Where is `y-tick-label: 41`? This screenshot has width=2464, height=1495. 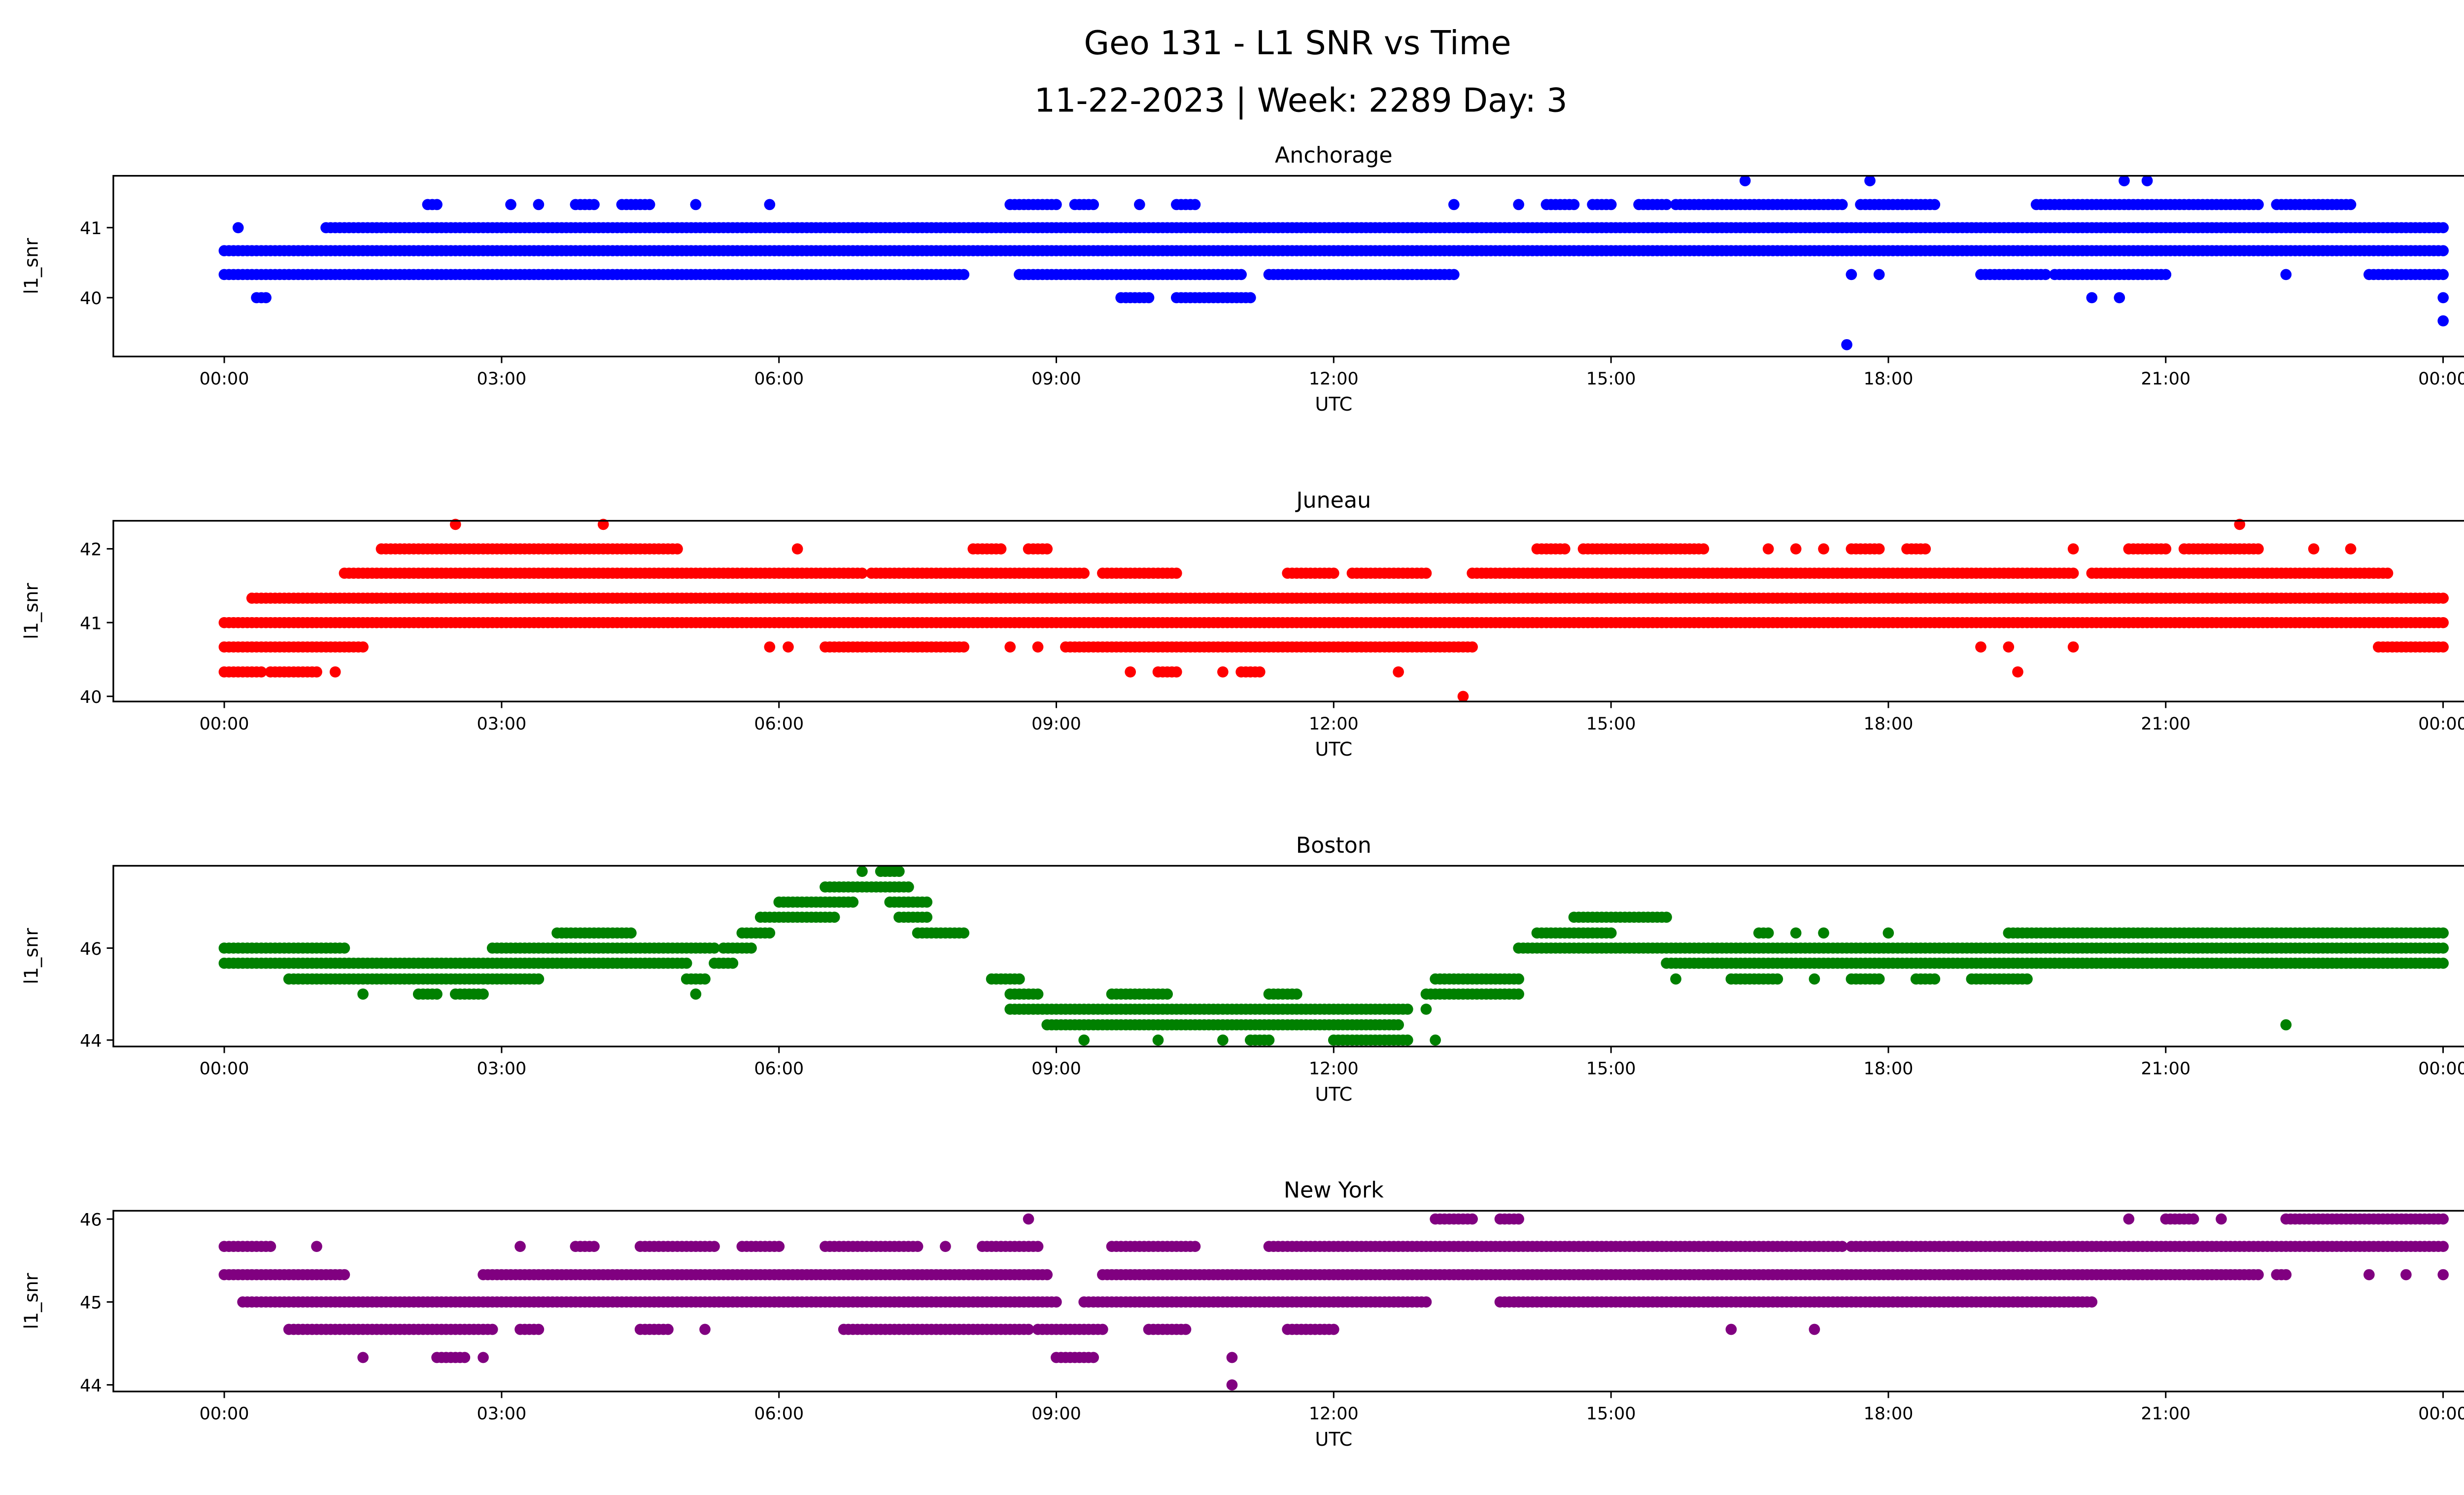 y-tick-label: 41 is located at coordinates (91, 623).